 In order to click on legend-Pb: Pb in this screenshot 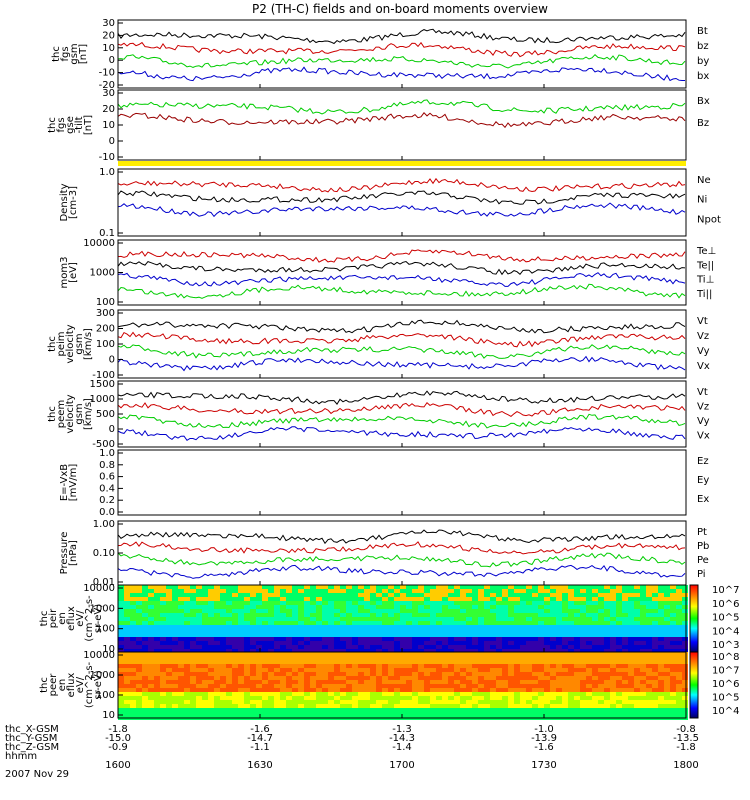, I will do `click(703, 546)`.